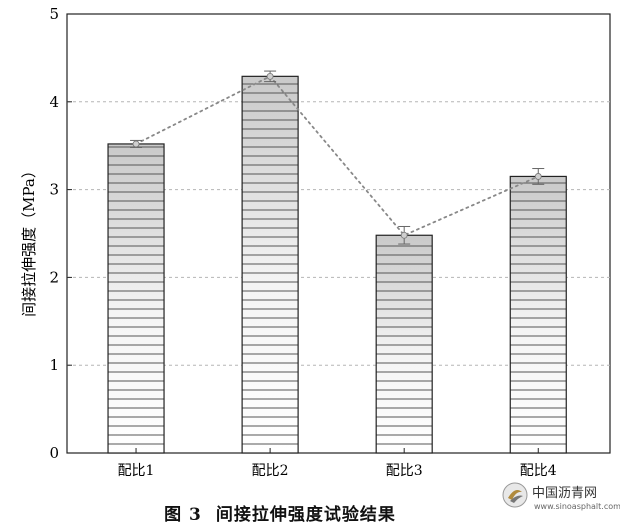 This screenshot has width=620, height=530. What do you see at coordinates (54, 277) in the screenshot?
I see `y-tick-label: 2` at bounding box center [54, 277].